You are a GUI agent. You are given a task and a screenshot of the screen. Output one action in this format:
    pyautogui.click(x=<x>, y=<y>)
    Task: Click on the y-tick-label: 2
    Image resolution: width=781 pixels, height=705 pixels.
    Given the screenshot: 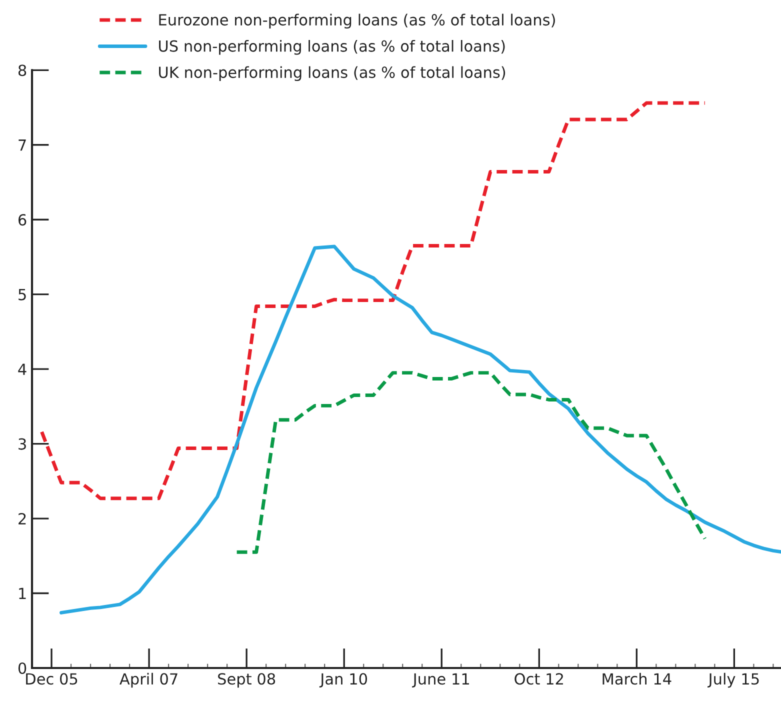 What is the action you would take?
    pyautogui.click(x=22, y=518)
    